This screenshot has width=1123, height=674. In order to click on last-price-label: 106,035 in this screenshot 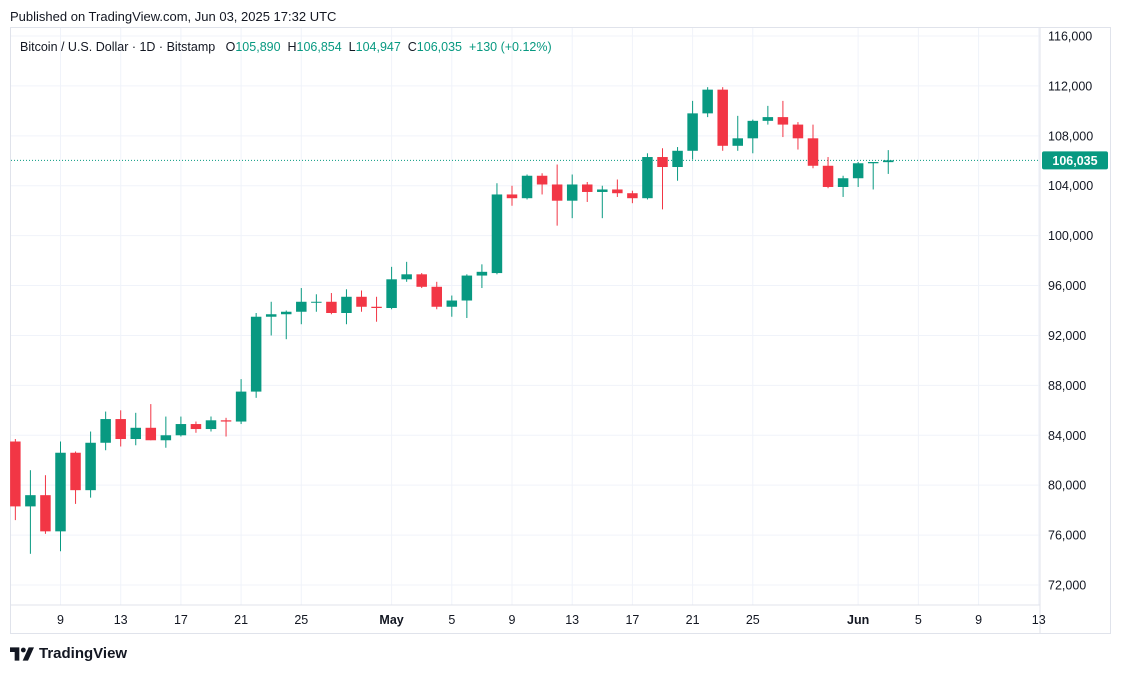, I will do `click(1074, 161)`.